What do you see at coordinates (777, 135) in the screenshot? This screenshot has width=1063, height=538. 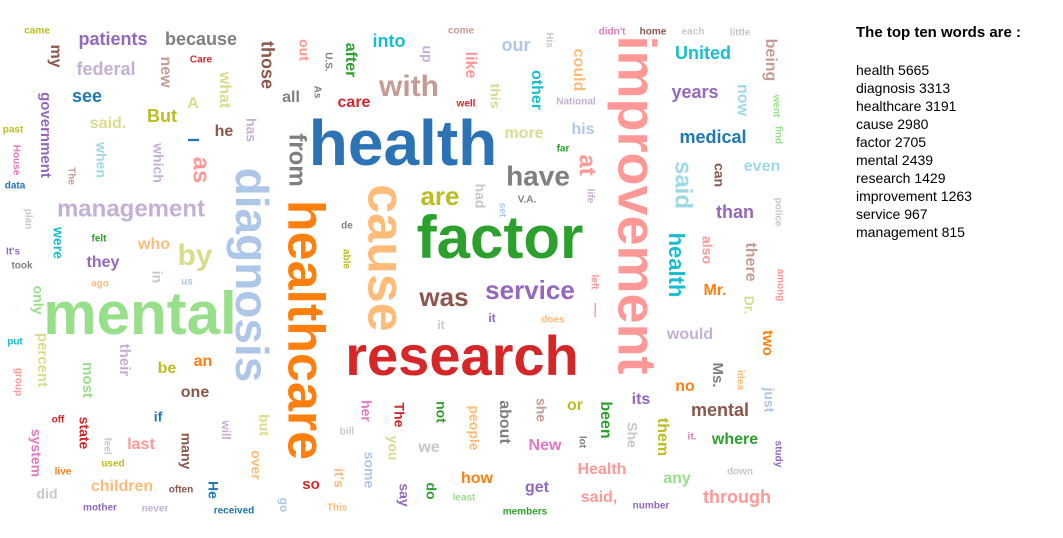 I see `cloud-word: find` at bounding box center [777, 135].